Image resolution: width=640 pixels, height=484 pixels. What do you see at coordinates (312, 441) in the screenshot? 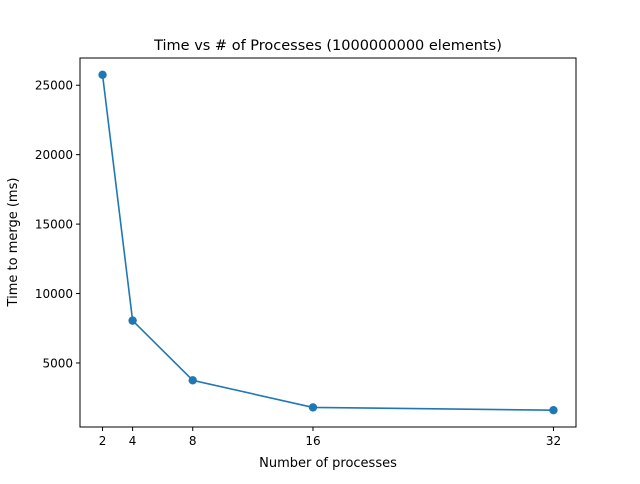
I see `x-tick-label: 16` at bounding box center [312, 441].